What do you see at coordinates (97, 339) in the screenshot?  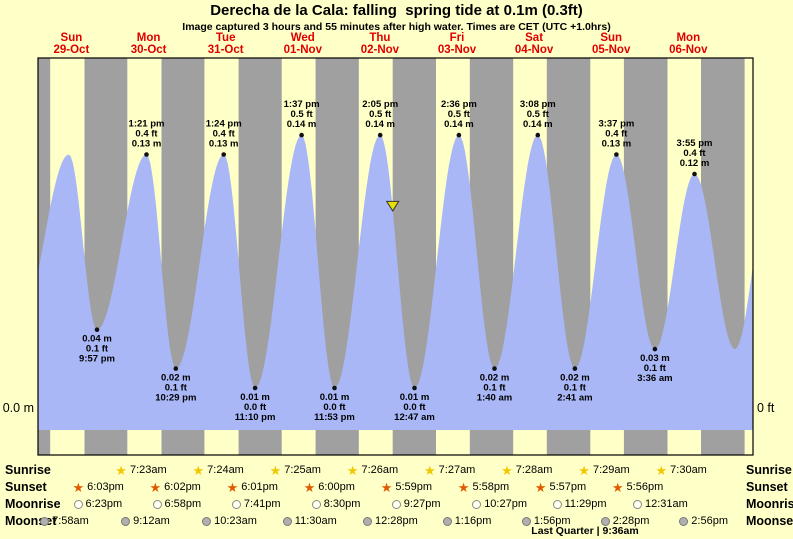 I see `tide-annotation-line: 0.04 m` at bounding box center [97, 339].